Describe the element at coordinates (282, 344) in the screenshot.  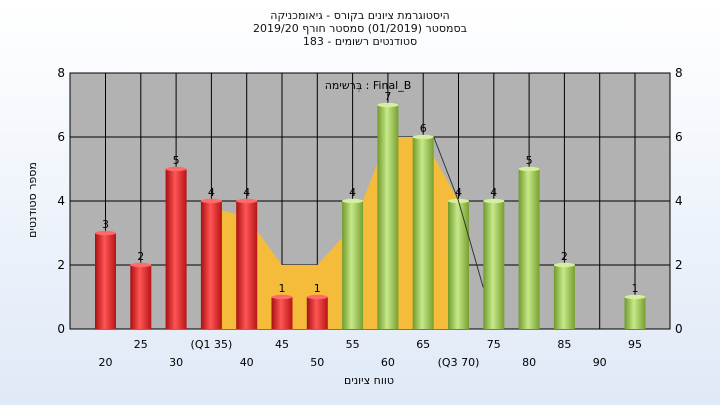
I see `x-category-label: 45` at that location.